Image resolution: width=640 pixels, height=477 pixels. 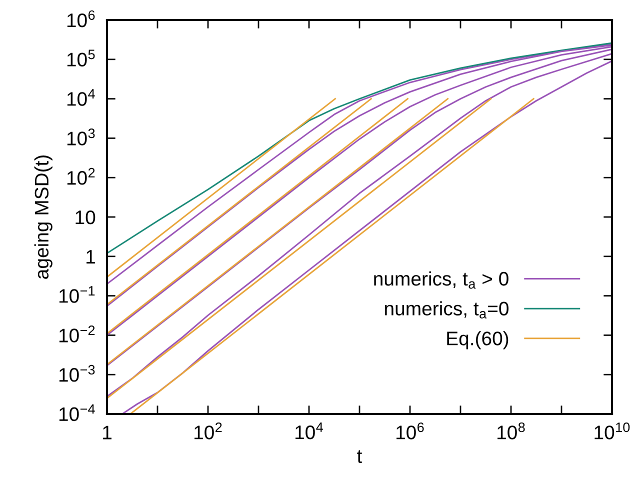 What do you see at coordinates (86, 217) in the screenshot?
I see `y-tick-label: 10` at bounding box center [86, 217].